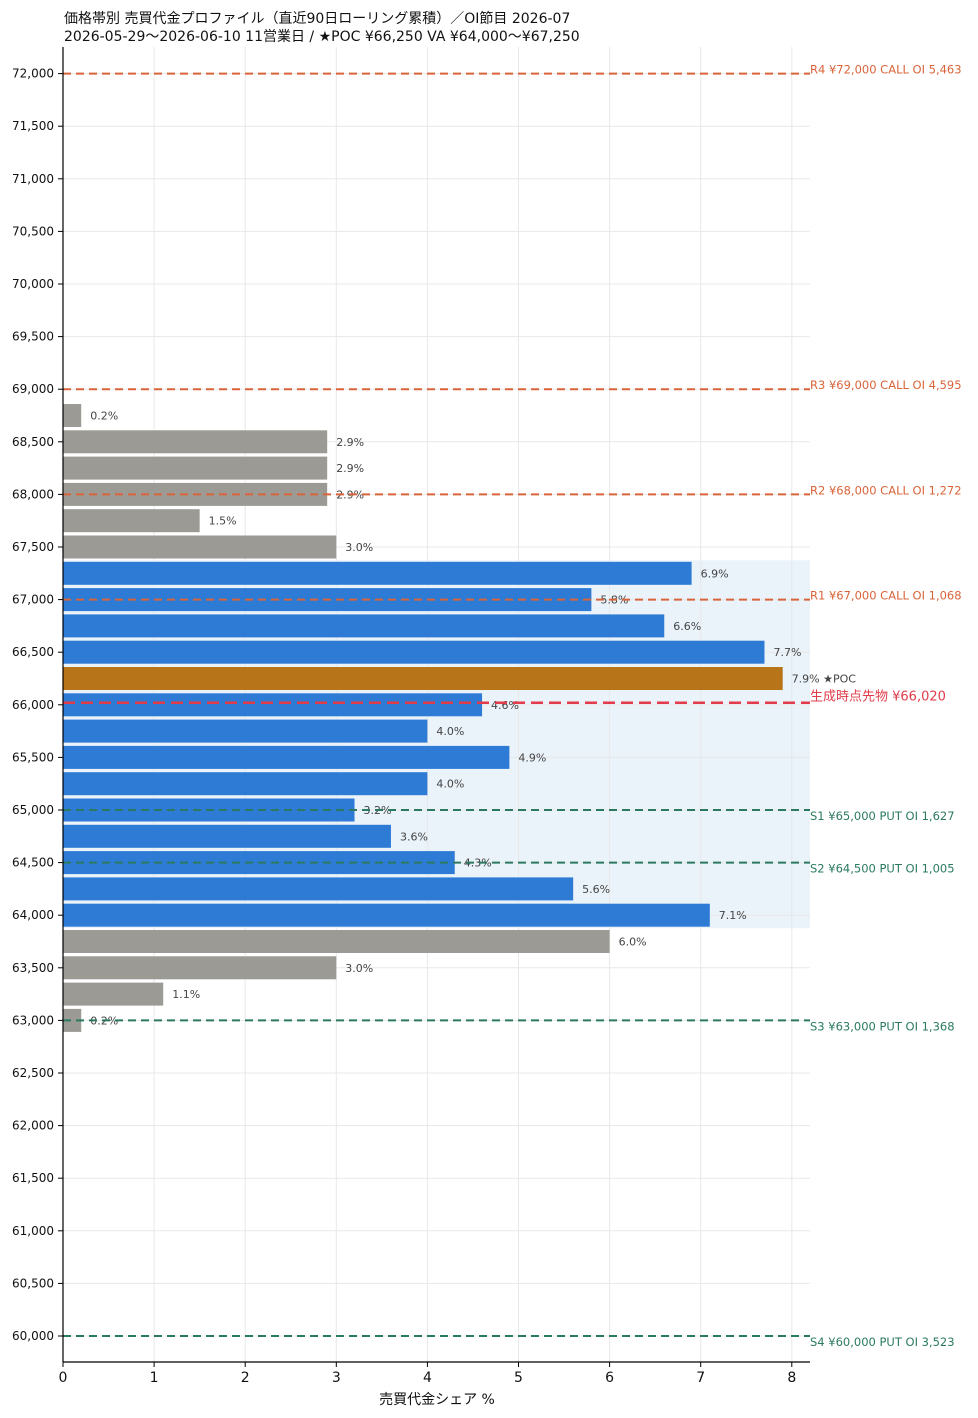  I want to click on y-tick-label: 65,500, so click(33, 757).